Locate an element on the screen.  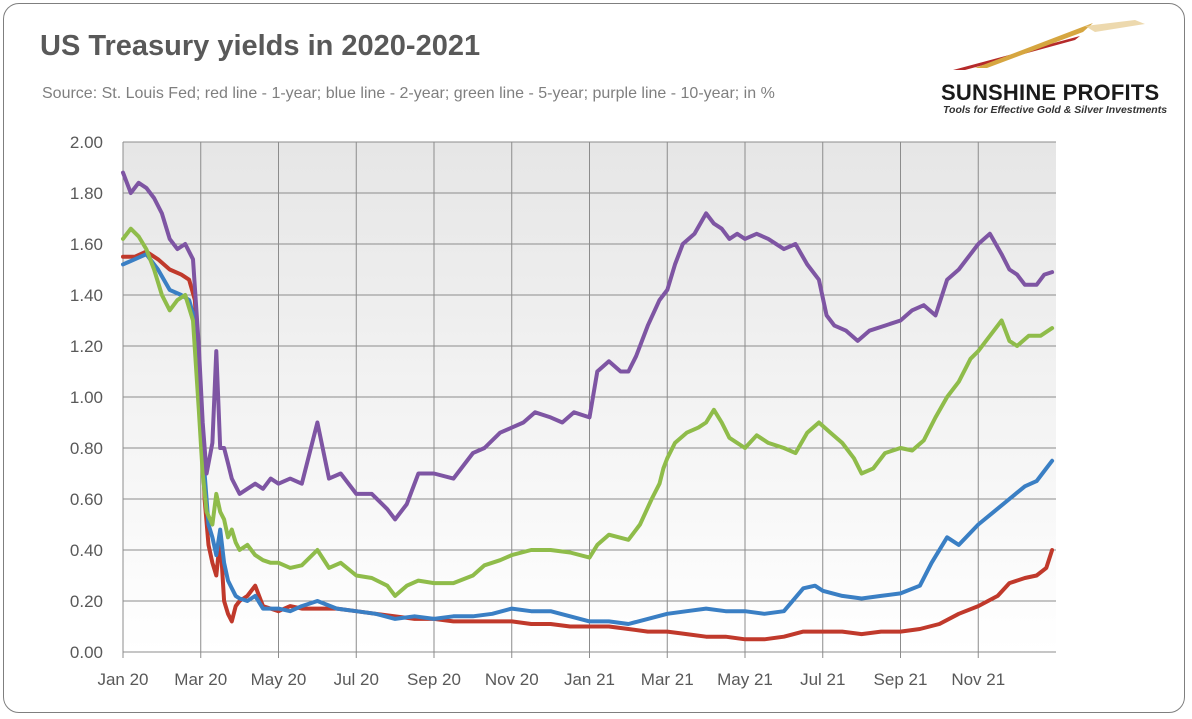
y-tick-label: 0.80 is located at coordinates (86, 448).